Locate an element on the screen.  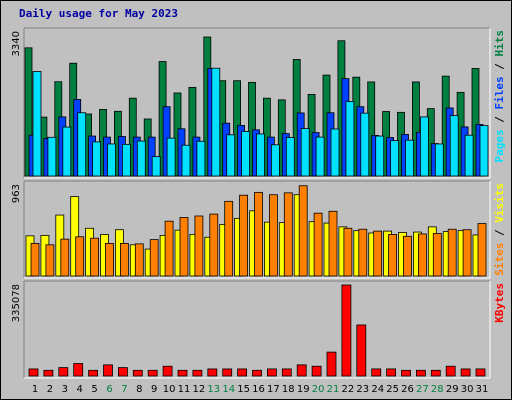
x-tick-label: 22 is located at coordinates (348, 389).